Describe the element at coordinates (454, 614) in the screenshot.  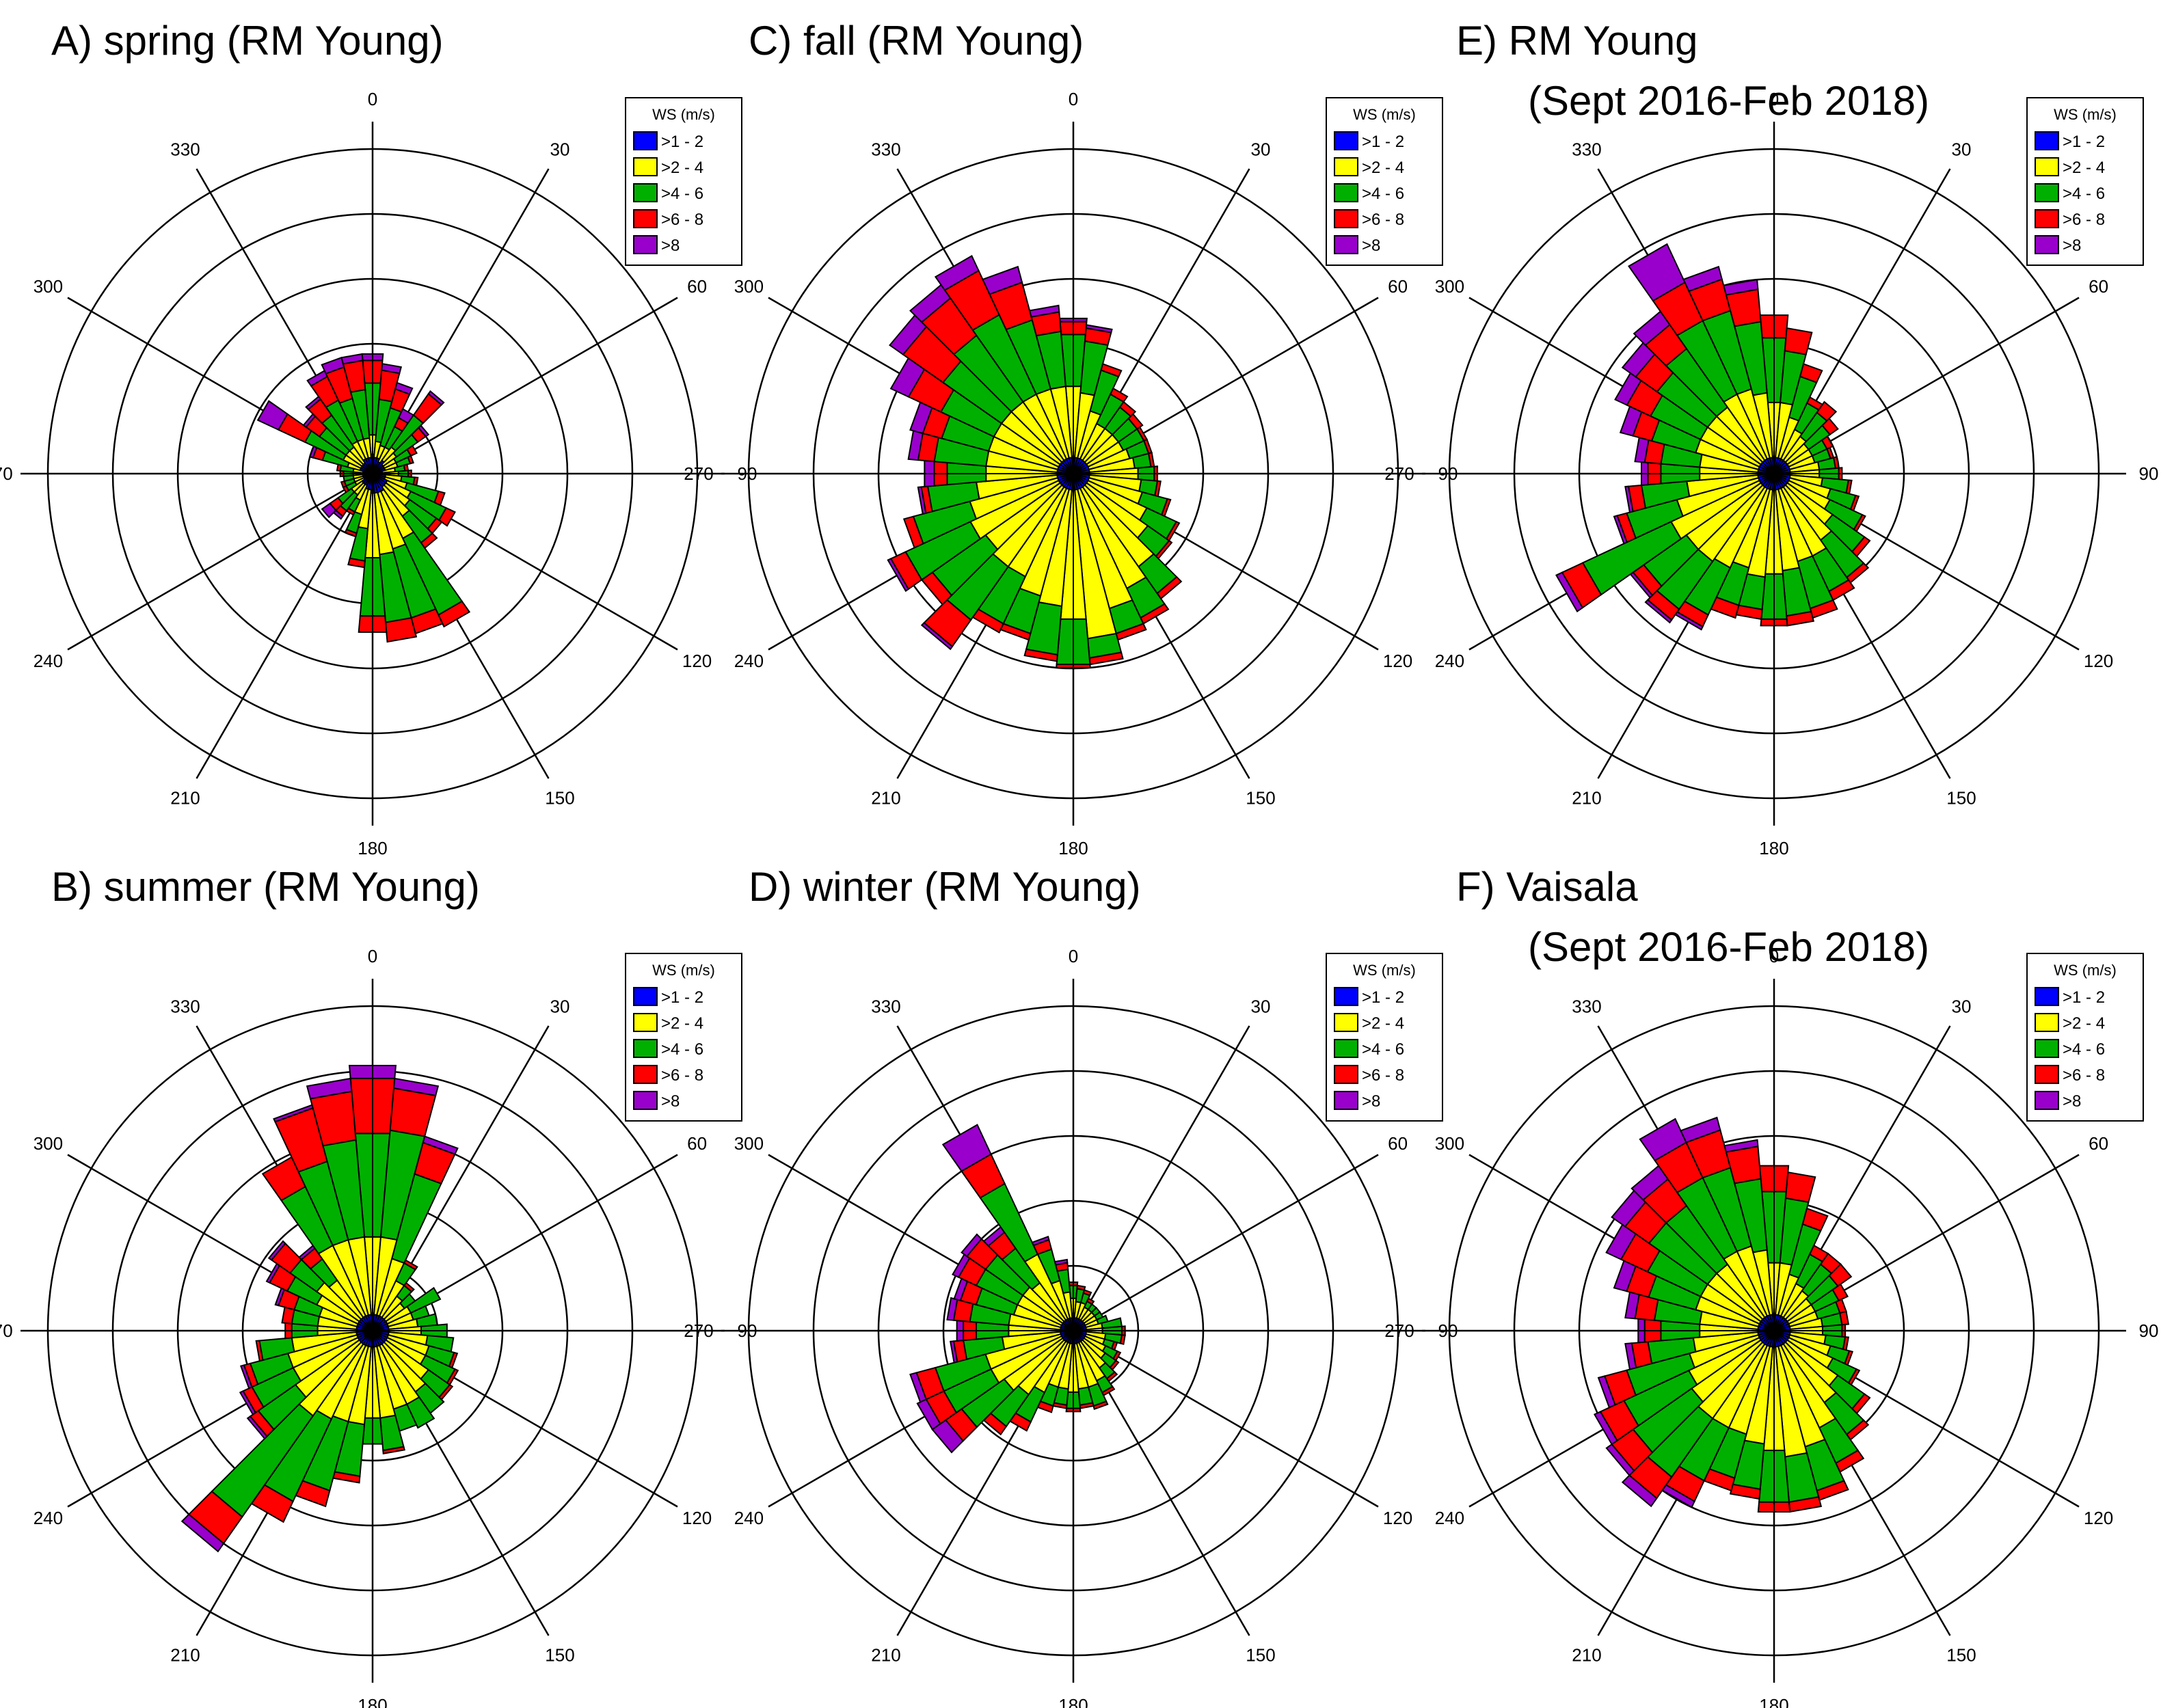
I see `sector-bar-150-bin4` at that location.